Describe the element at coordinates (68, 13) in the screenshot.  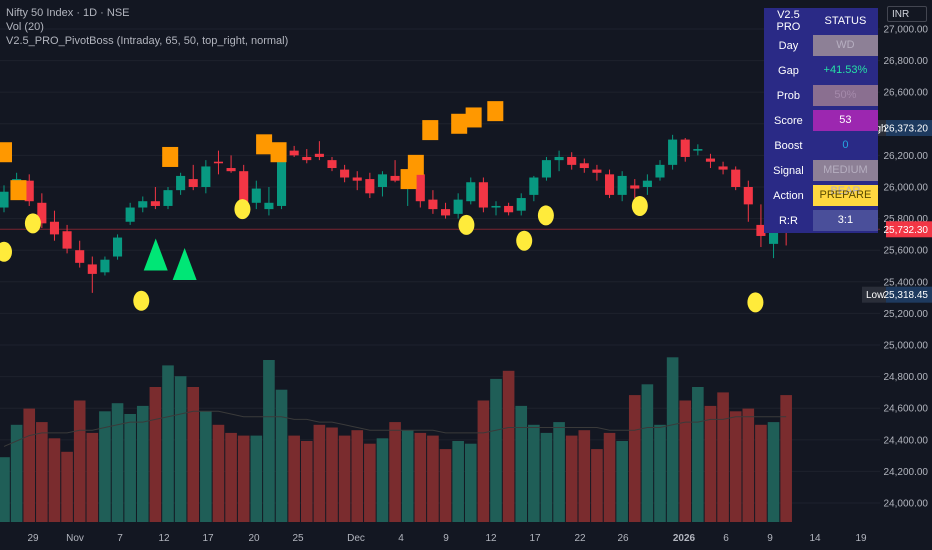
I see `symbol-title: Nifty 50 Index · 1D · NSE` at that location.